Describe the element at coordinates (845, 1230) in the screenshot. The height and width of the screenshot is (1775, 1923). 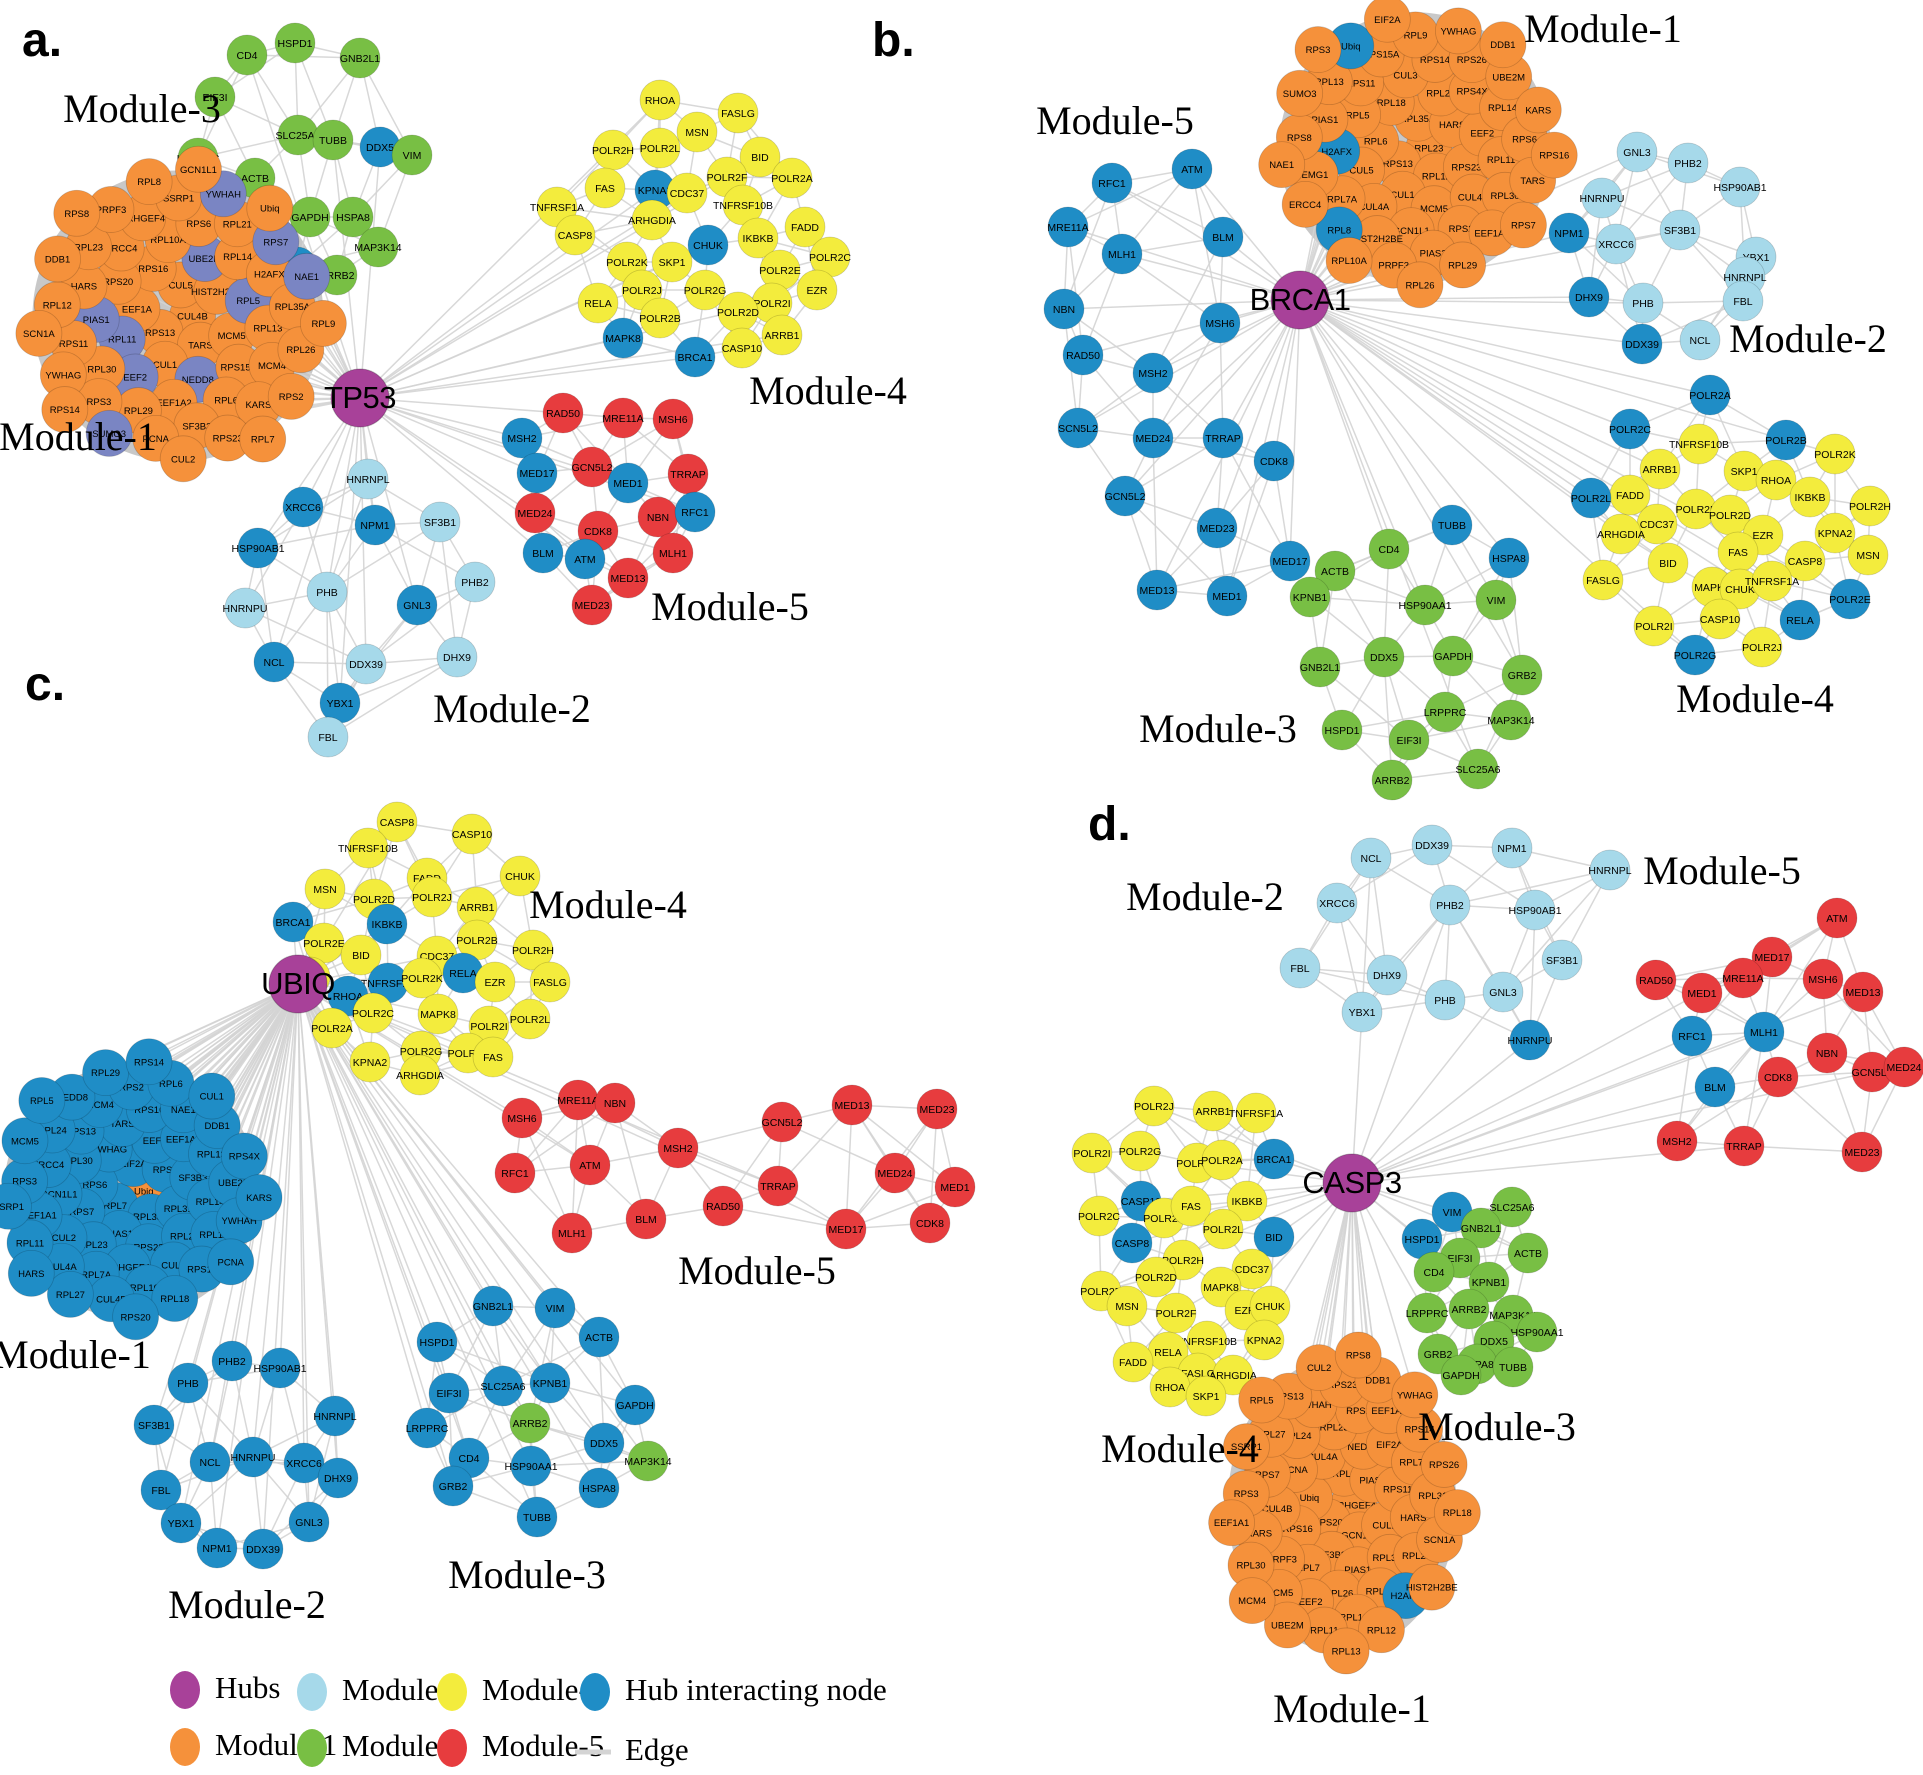
I see `node-label-MED17: MED17` at that location.